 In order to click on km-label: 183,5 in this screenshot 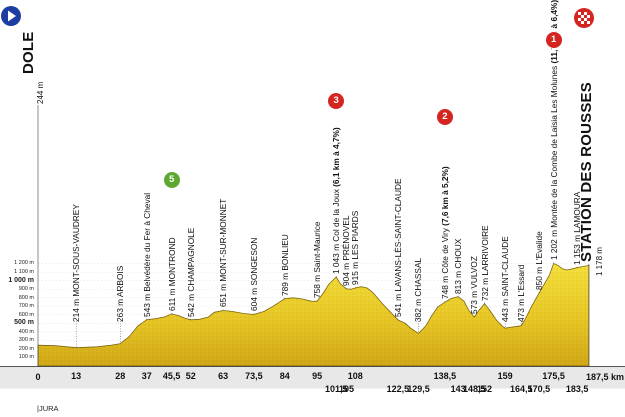, I will do `click(577, 389)`.